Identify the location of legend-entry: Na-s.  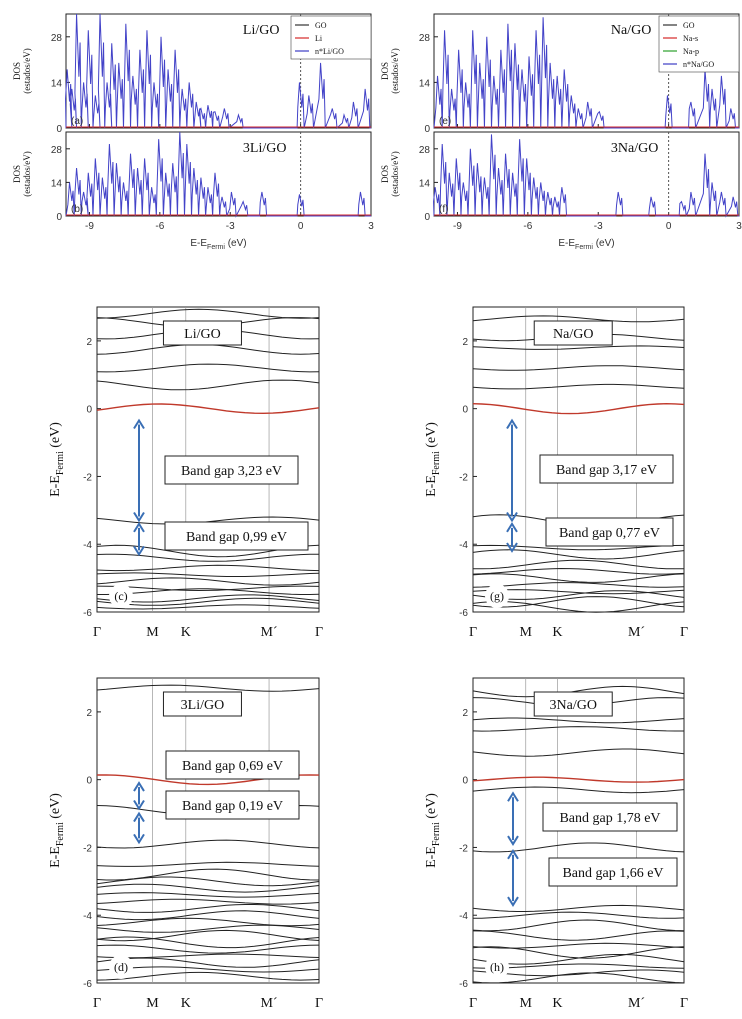
(690, 38).